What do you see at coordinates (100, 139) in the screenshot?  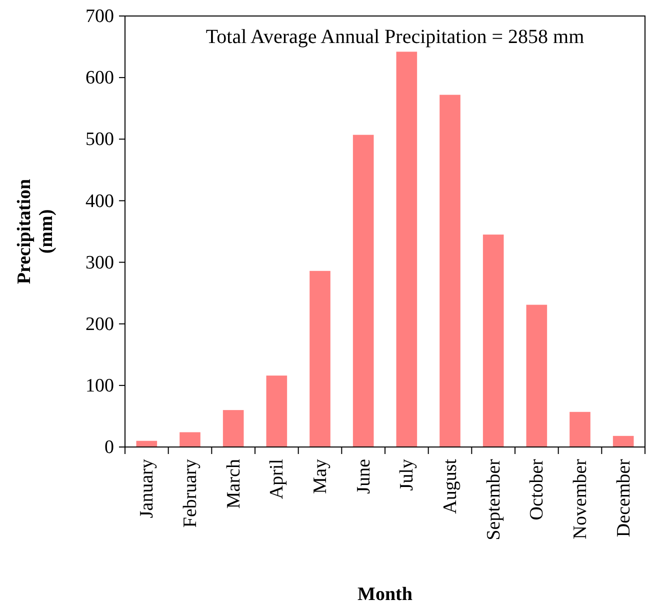 I see `y-tick-label: 500` at bounding box center [100, 139].